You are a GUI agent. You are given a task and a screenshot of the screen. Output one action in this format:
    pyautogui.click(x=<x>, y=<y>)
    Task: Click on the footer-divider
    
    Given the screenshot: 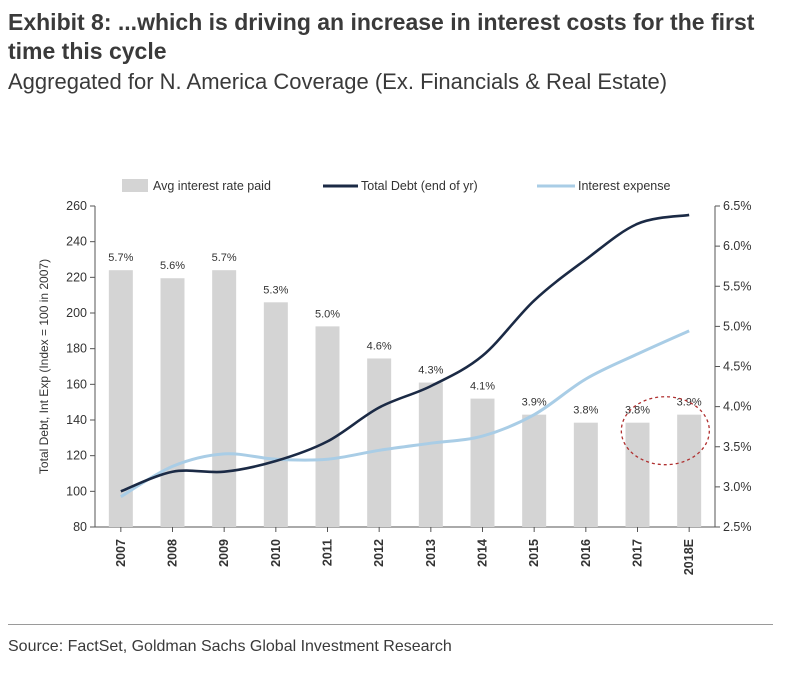 What is the action you would take?
    pyautogui.click(x=390, y=624)
    